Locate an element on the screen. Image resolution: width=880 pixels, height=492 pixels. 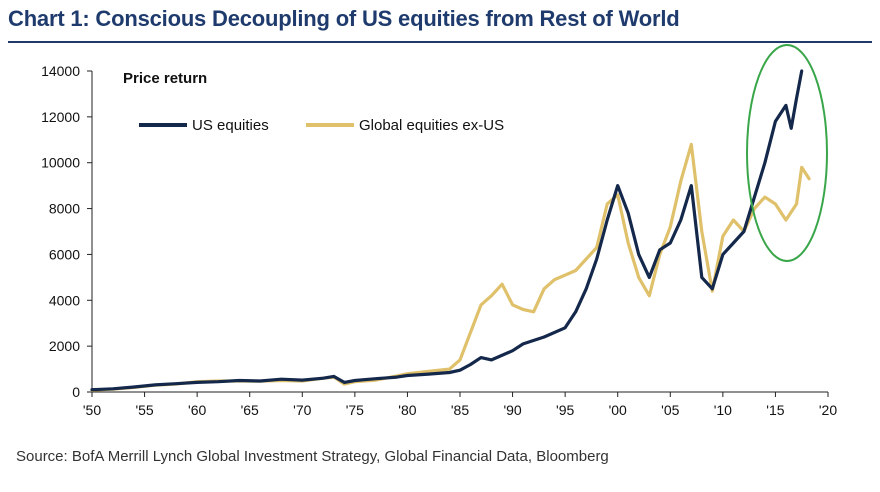
x-tick-label: '15 is located at coordinates (775, 410).